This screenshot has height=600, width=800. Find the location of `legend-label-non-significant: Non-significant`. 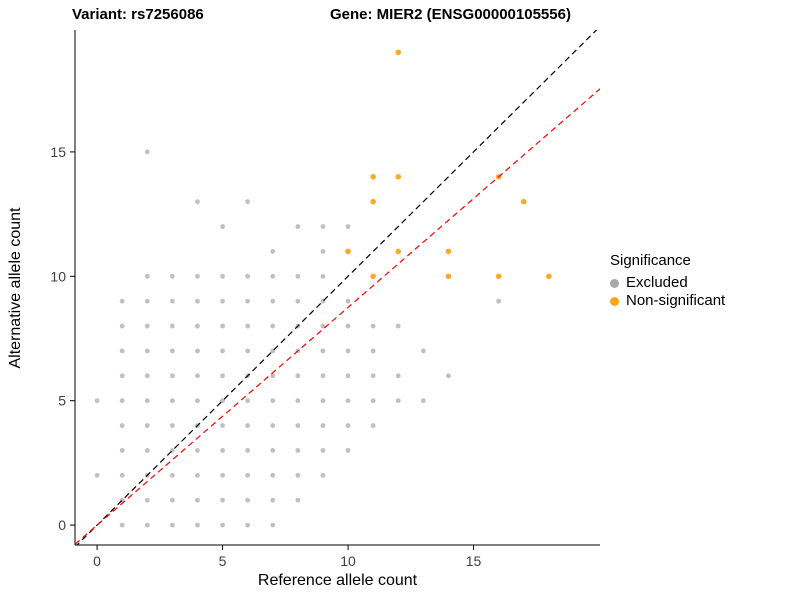

legend-label-non-significant: Non-significant is located at coordinates (676, 300).